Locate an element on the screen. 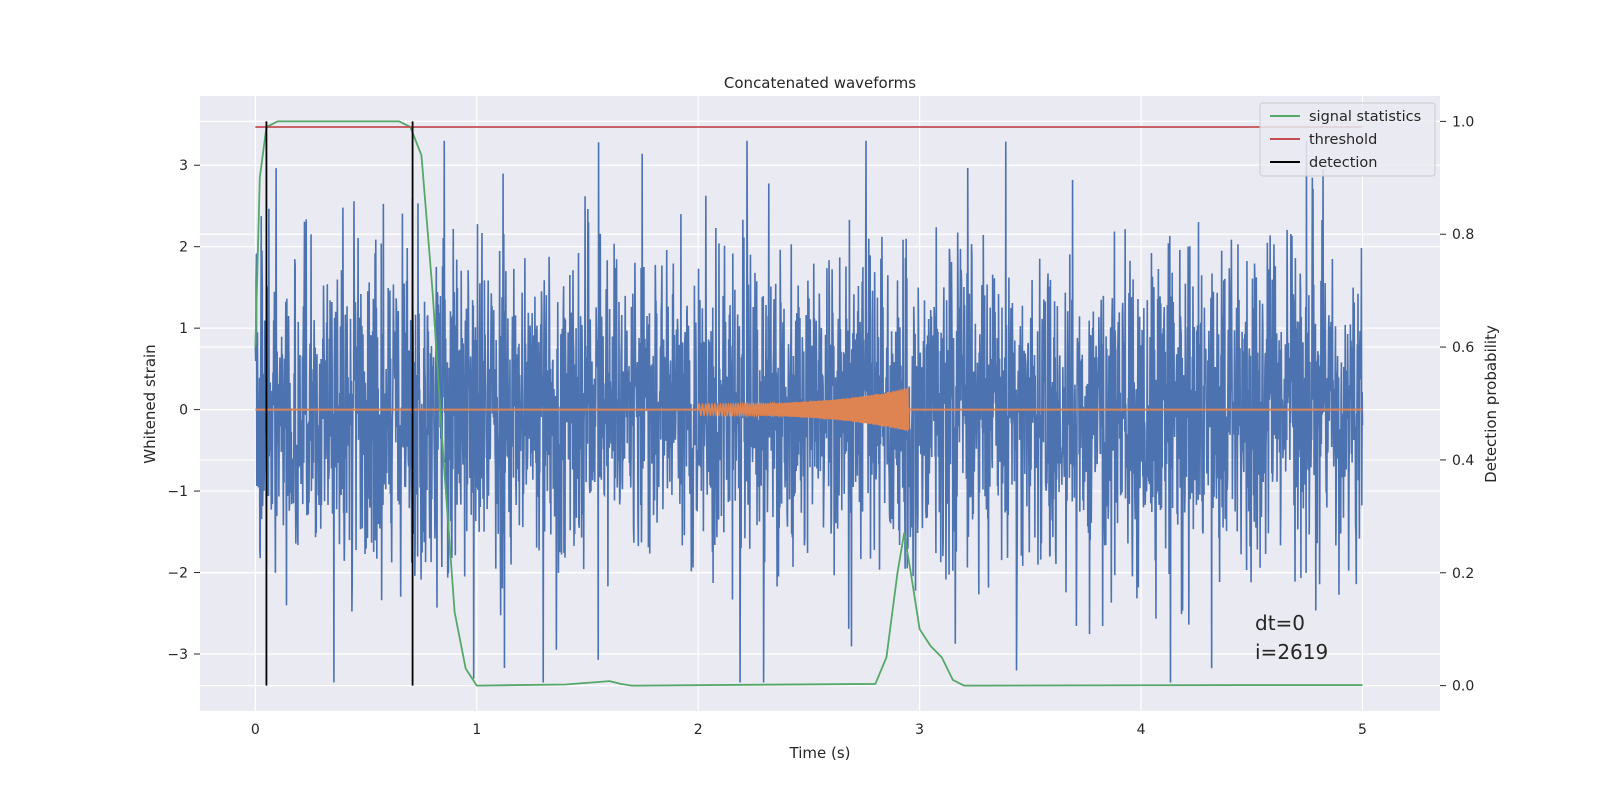  y-left-tick-label: −3 is located at coordinates (177, 655).